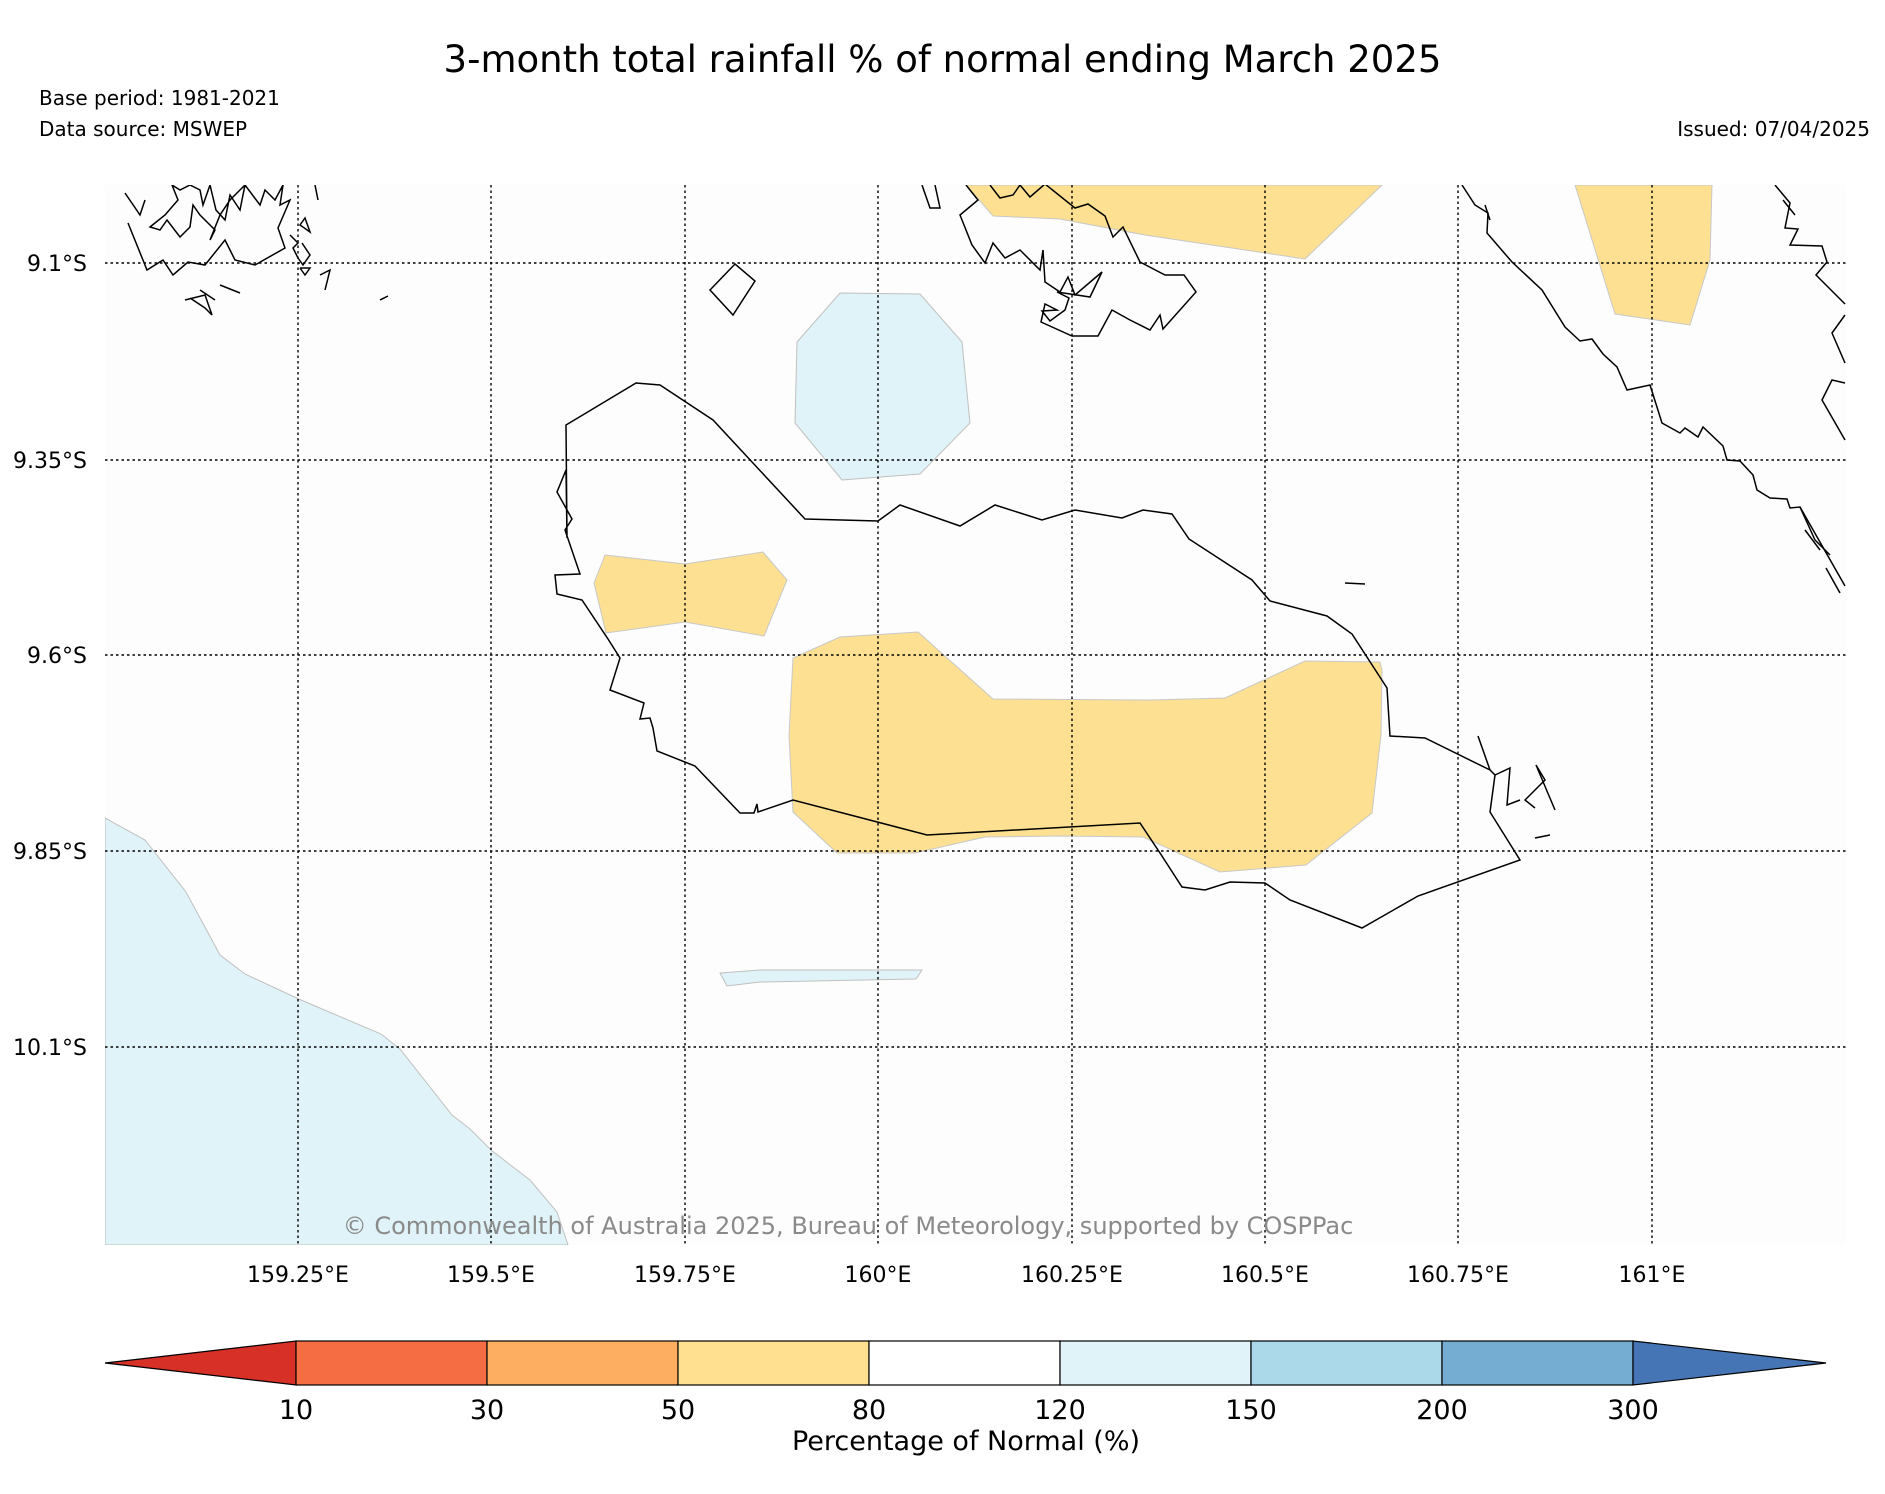  I want to click on rainfall-area-wet-north, so click(882, 386).